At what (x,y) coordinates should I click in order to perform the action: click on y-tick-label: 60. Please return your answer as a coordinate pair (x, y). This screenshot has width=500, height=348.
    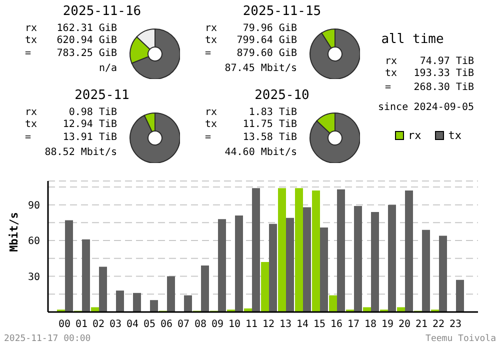
    Looking at the image, I should click on (34, 242).